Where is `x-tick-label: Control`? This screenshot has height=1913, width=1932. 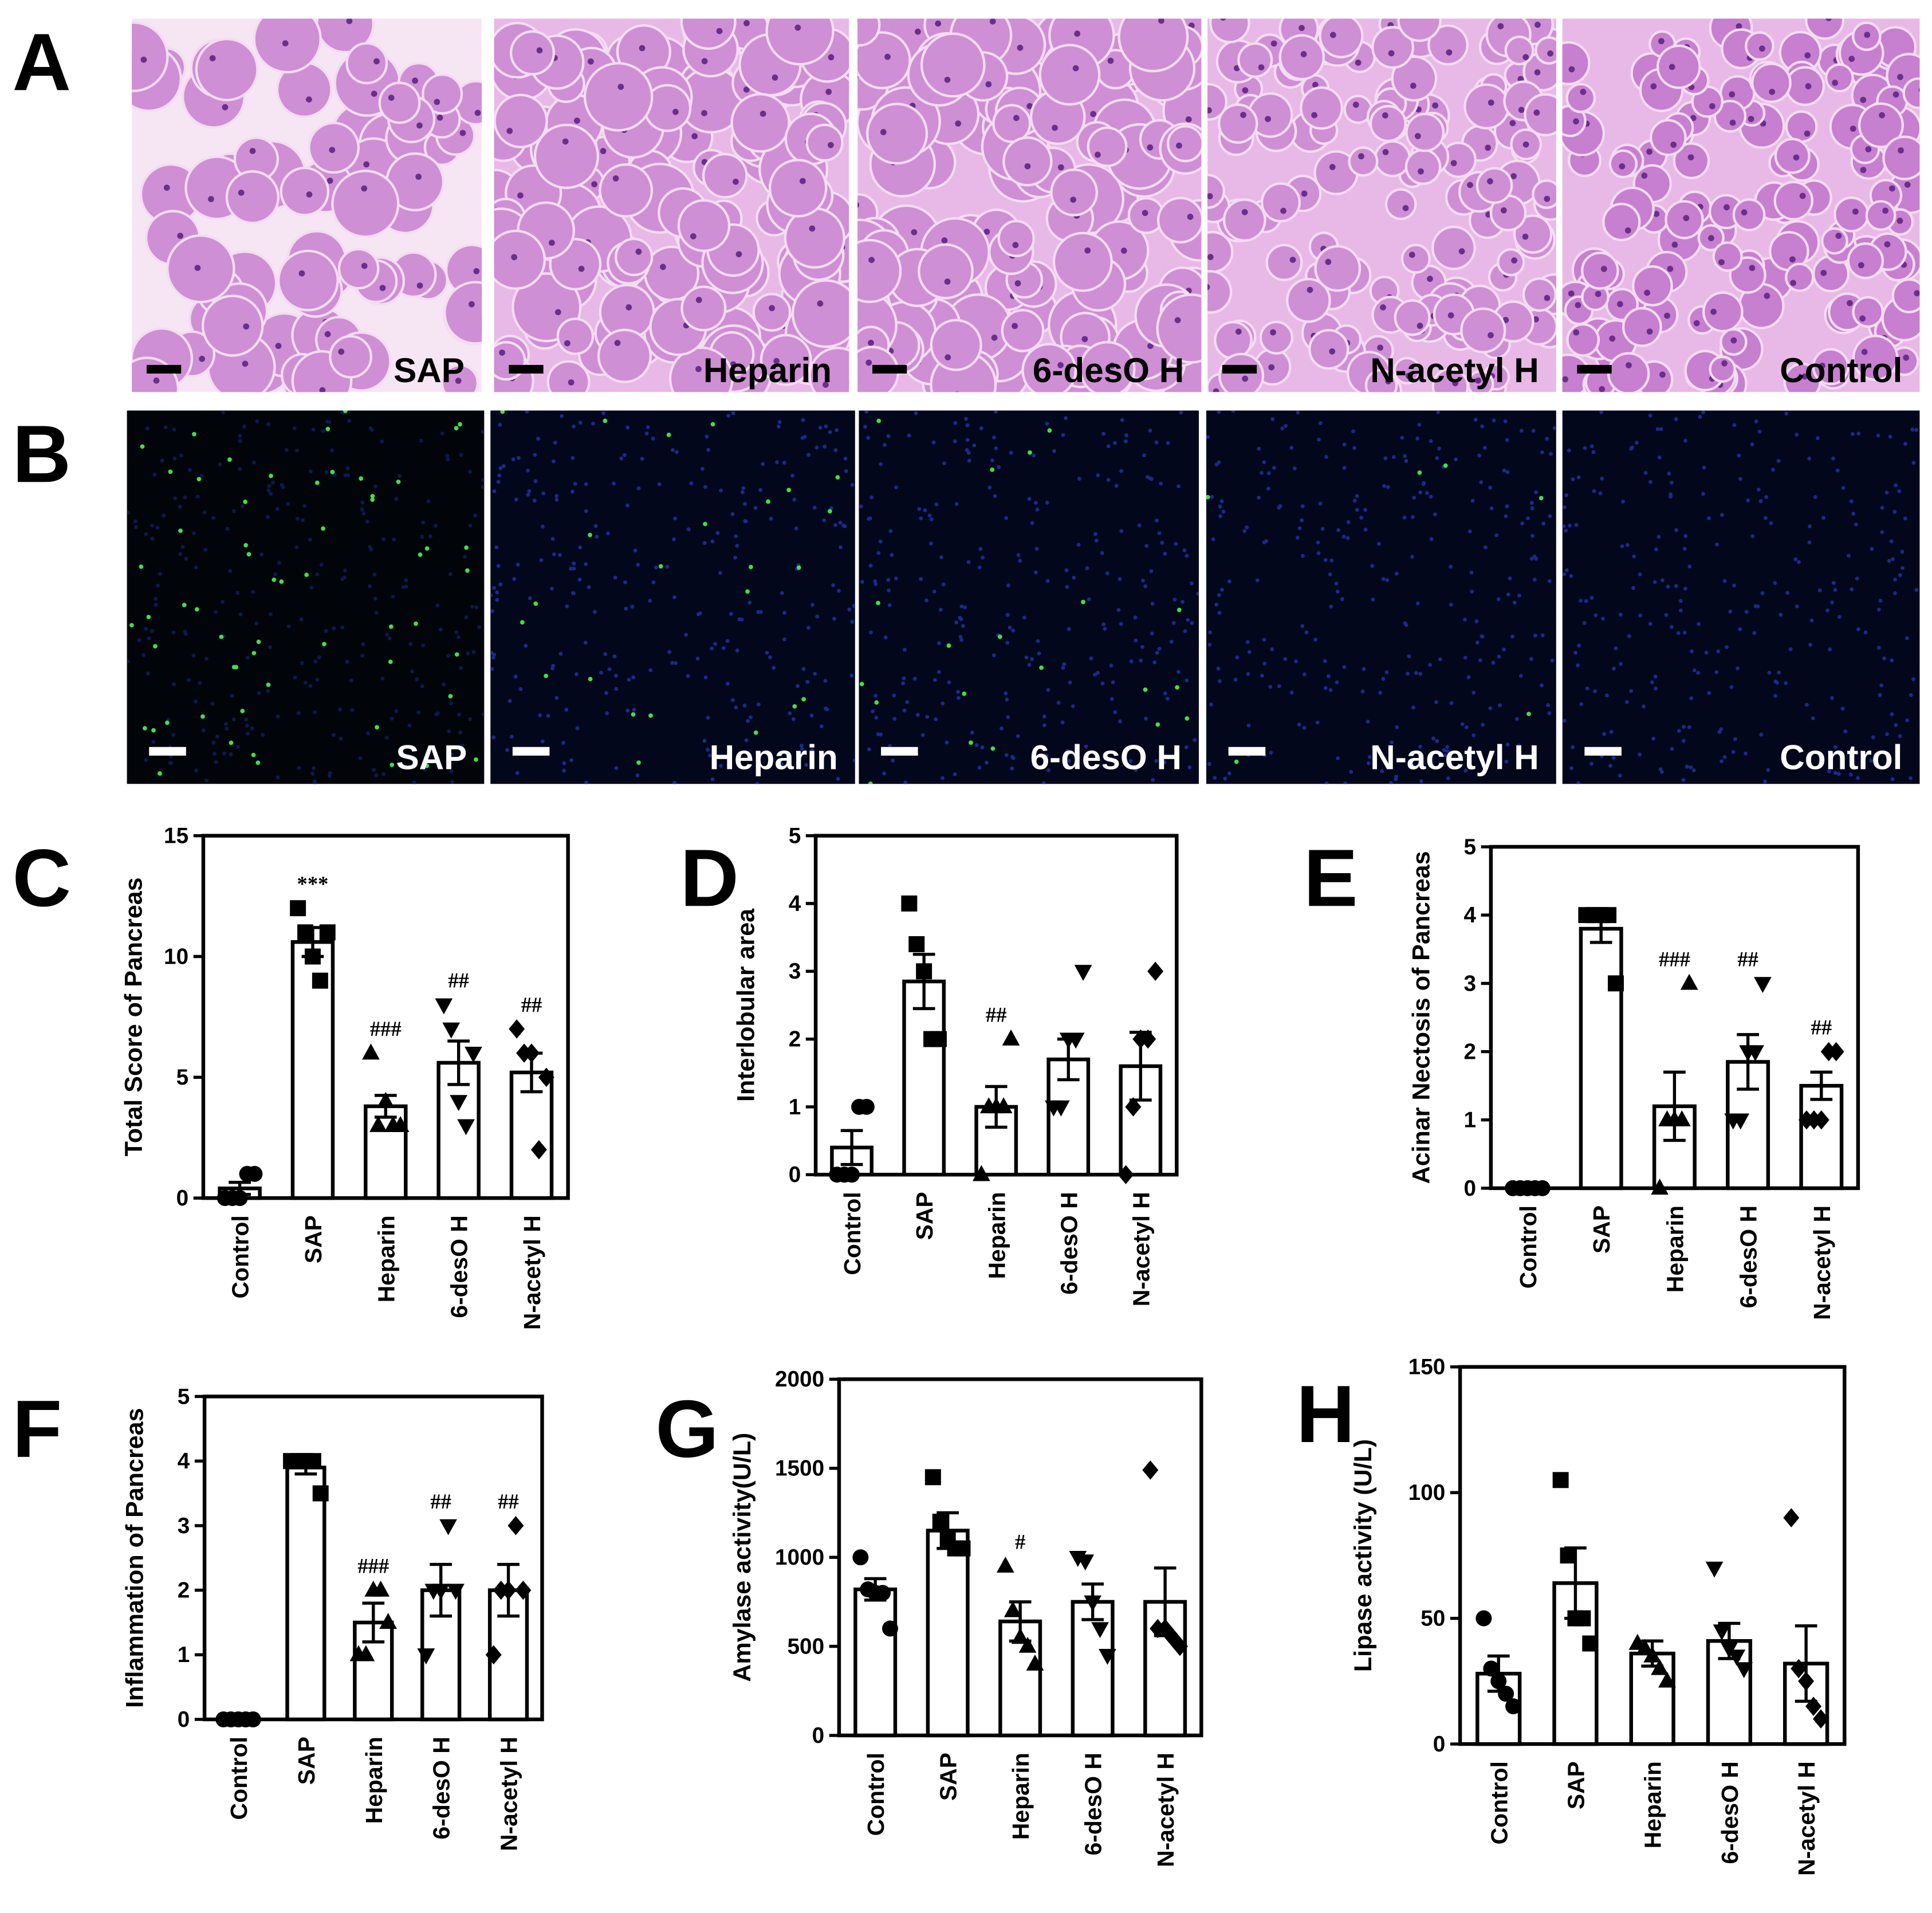 x-tick-label: Control is located at coordinates (1528, 1247).